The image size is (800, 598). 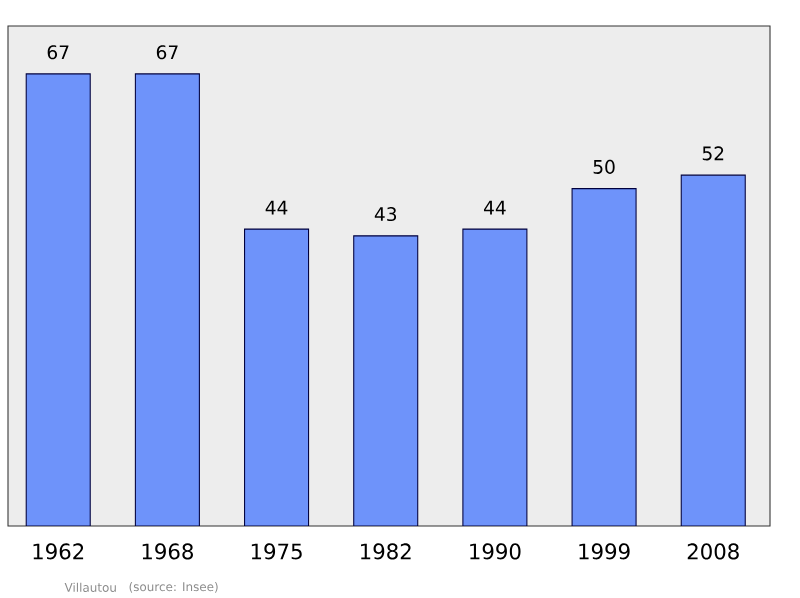 I want to click on data-label: 50, so click(x=604, y=166).